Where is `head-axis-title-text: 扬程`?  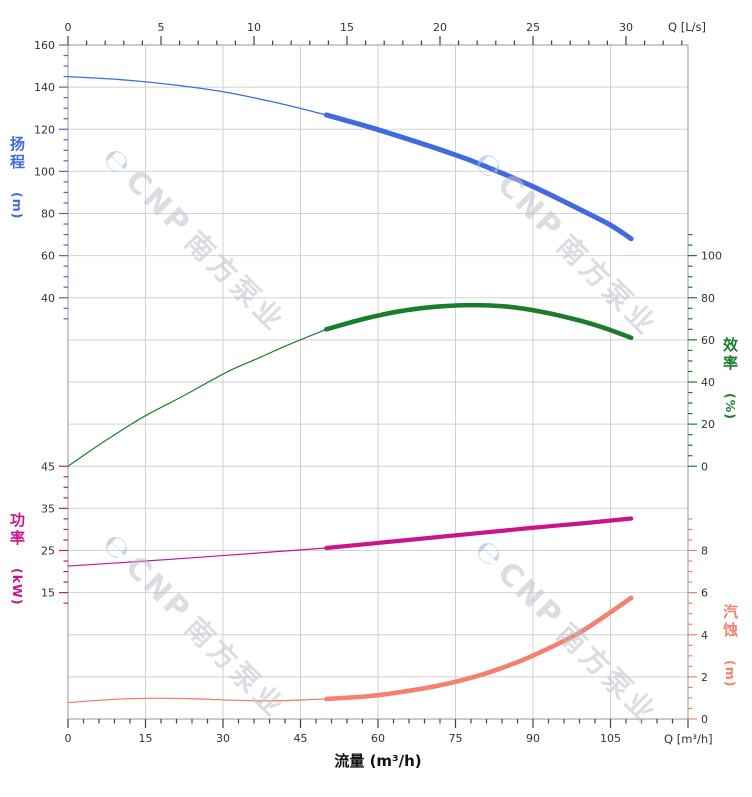
head-axis-title-text: 扬程 is located at coordinates (17, 154).